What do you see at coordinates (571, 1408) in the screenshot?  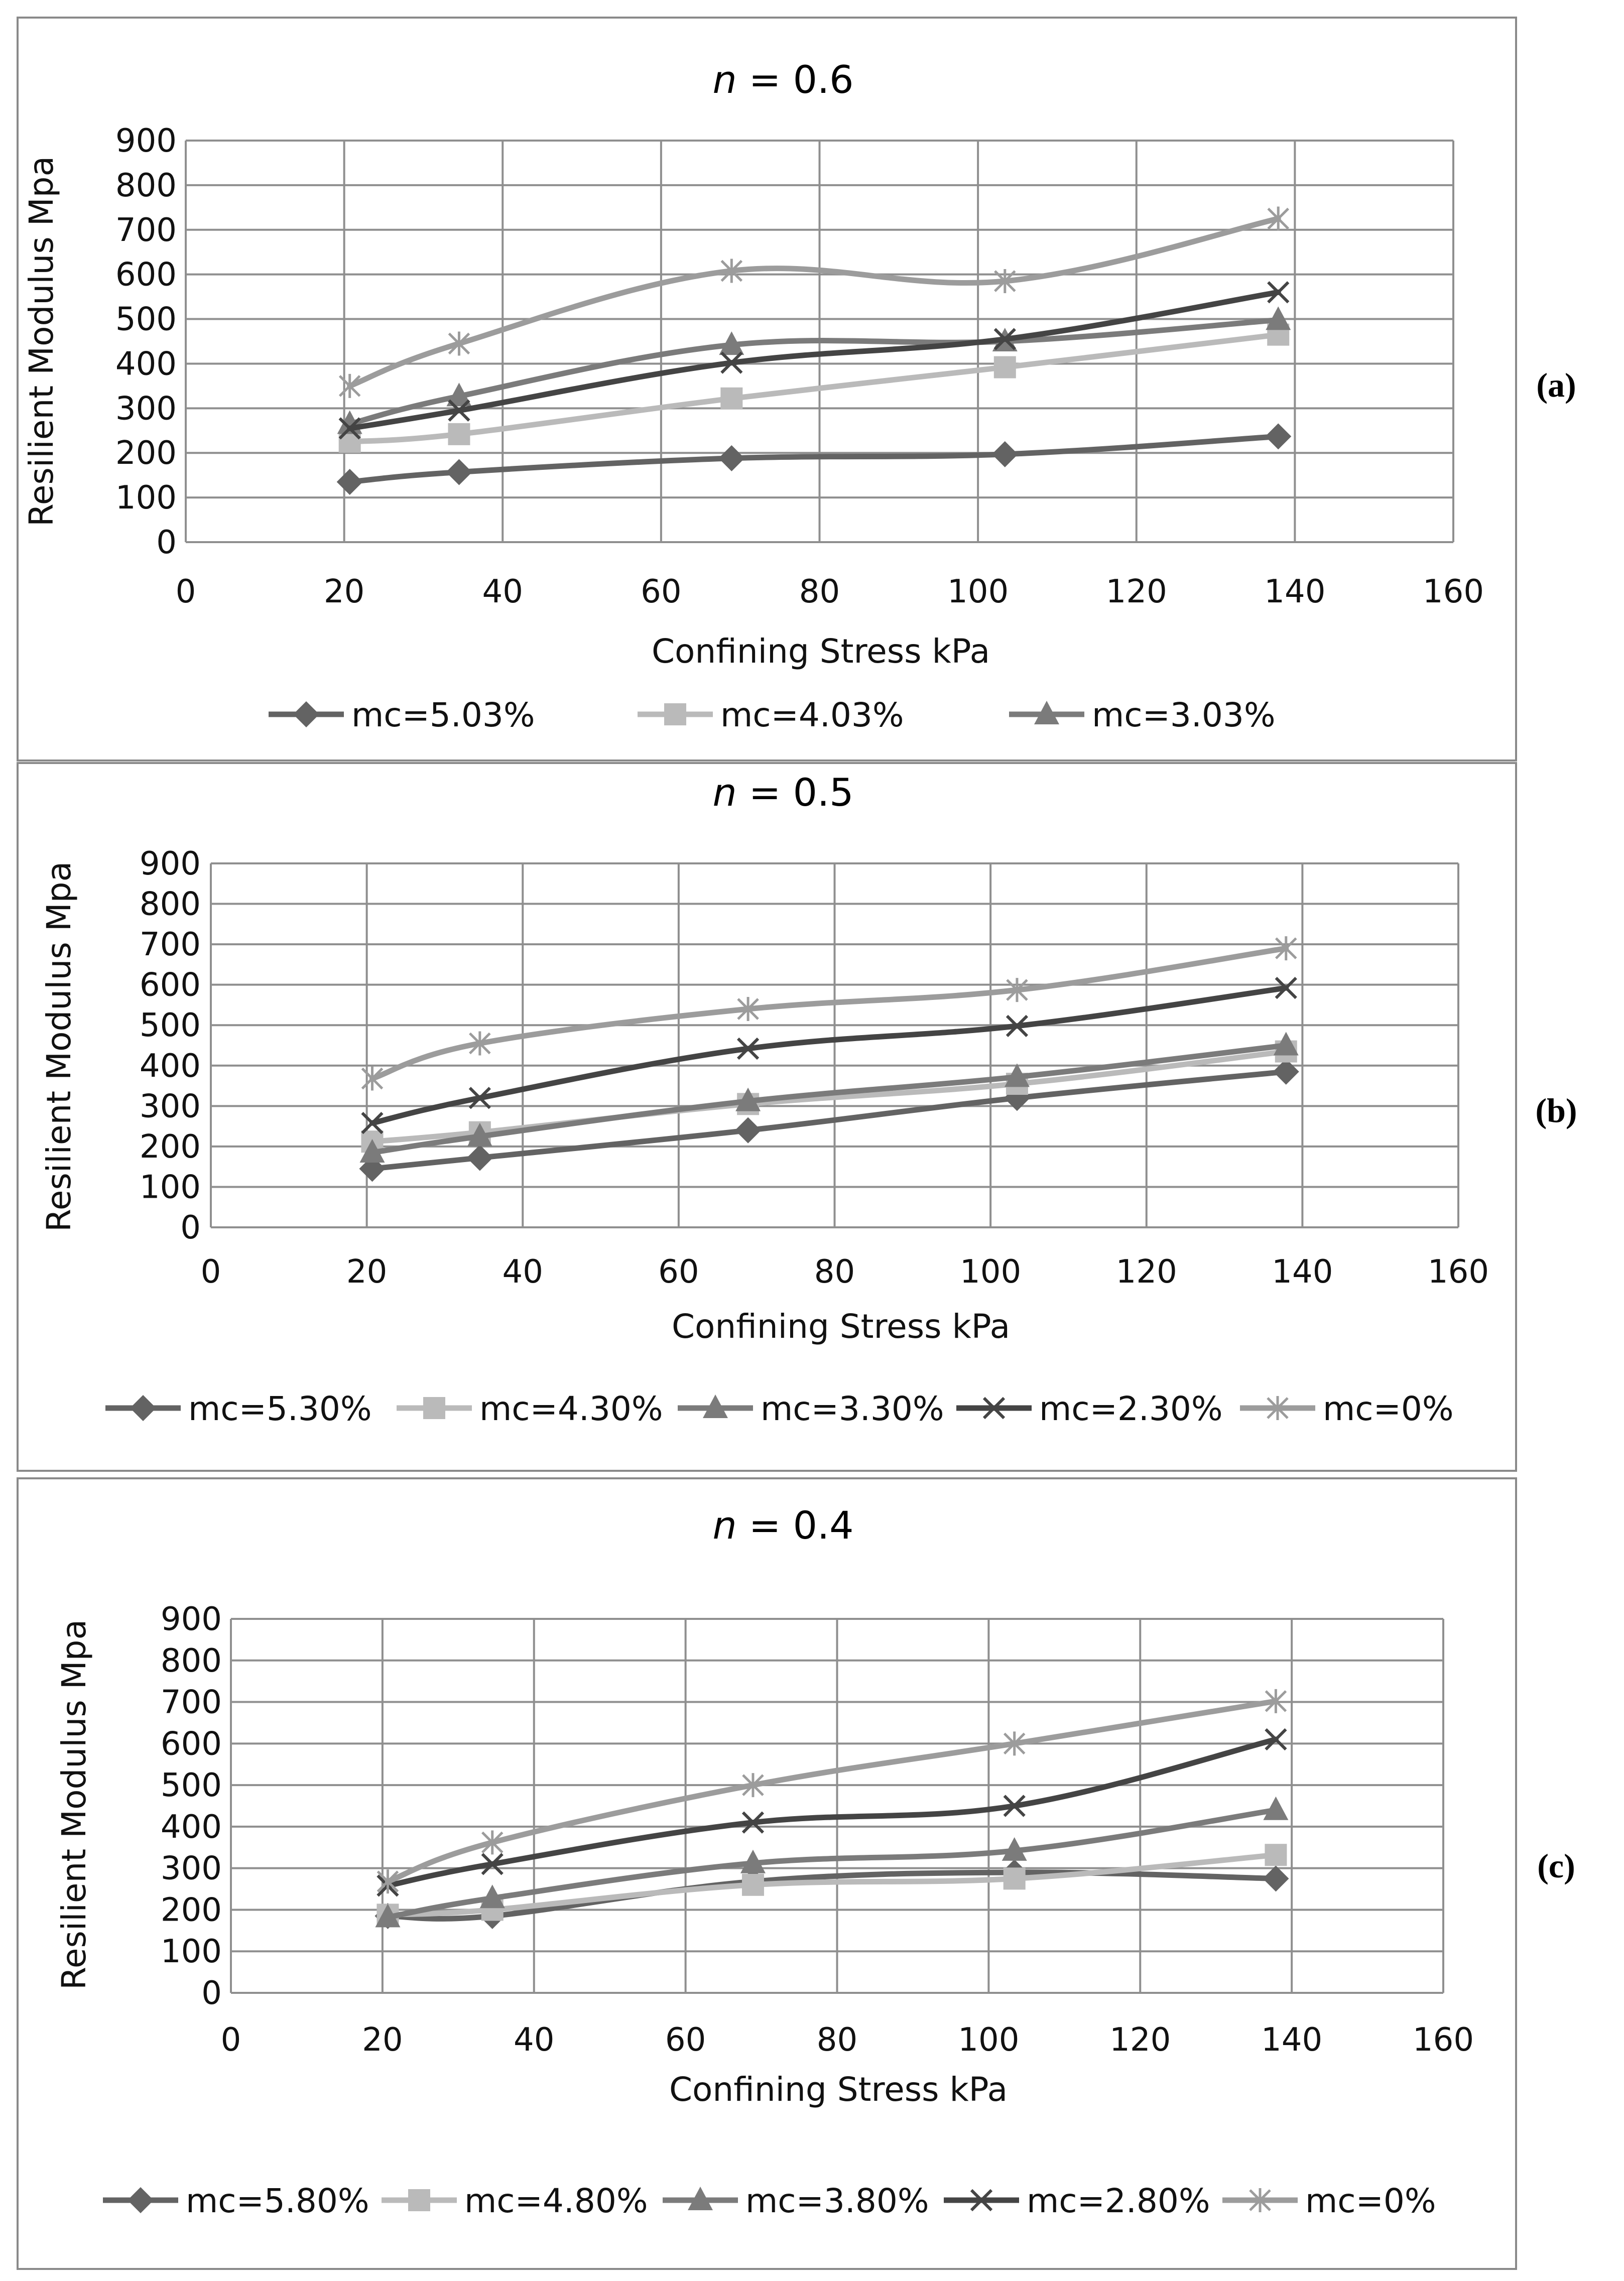 I see `legend-label: mc=4.30%` at bounding box center [571, 1408].